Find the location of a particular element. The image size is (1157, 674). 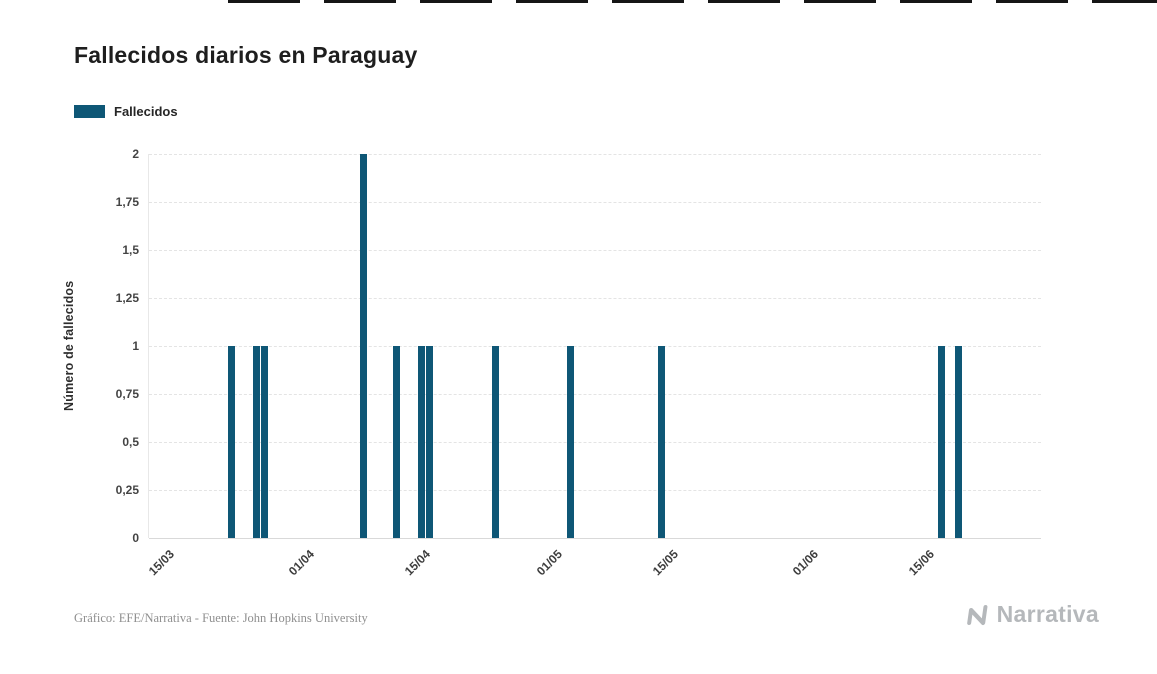

legend-swatch is located at coordinates (89, 111).